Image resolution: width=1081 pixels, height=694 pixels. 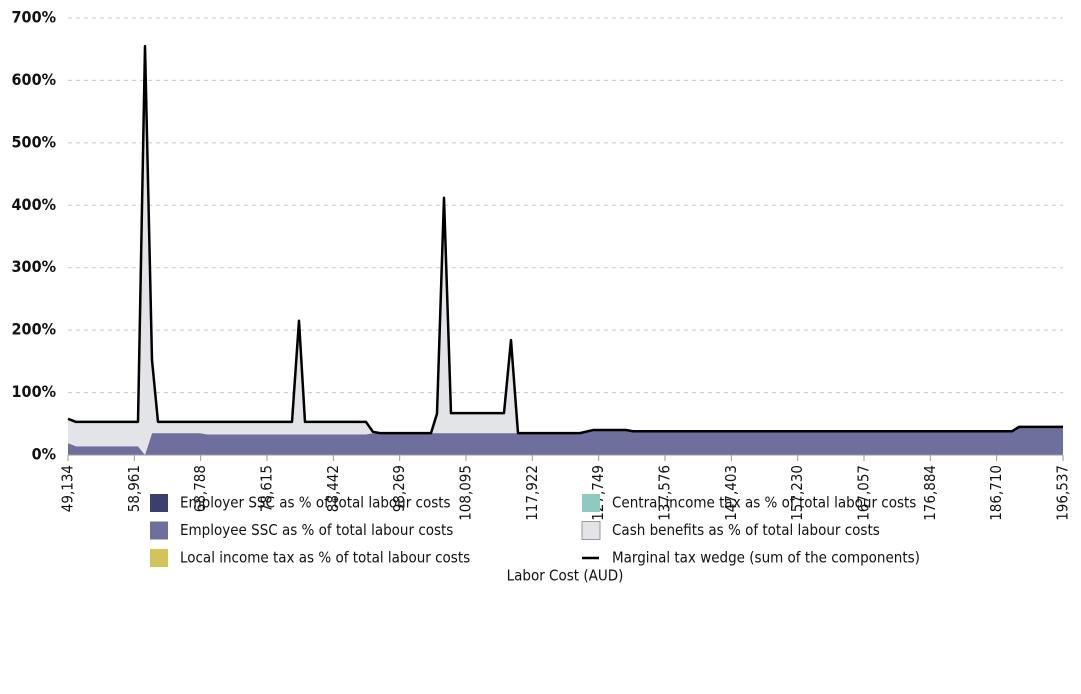 What do you see at coordinates (797, 493) in the screenshot?
I see `x-tick-label: 157,230` at bounding box center [797, 493].